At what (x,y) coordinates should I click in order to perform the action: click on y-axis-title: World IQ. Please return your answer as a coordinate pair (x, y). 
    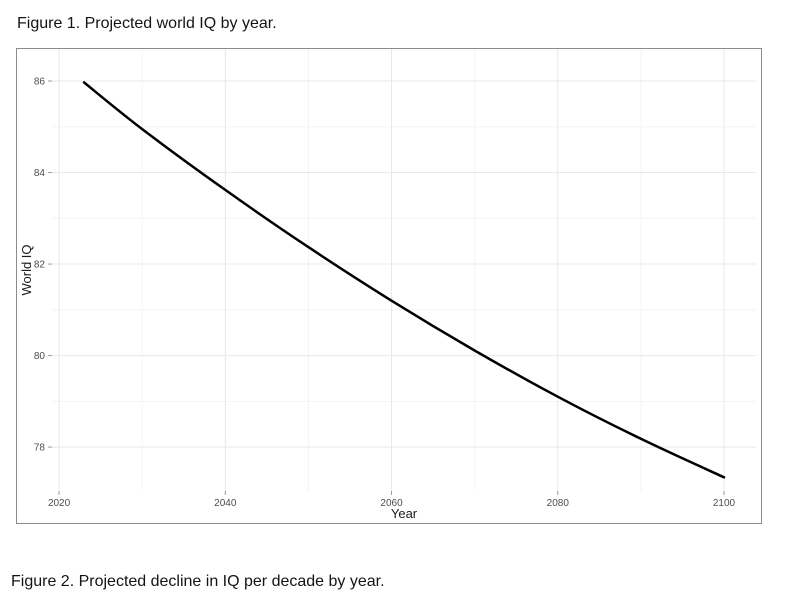
    Looking at the image, I should click on (26, 269).